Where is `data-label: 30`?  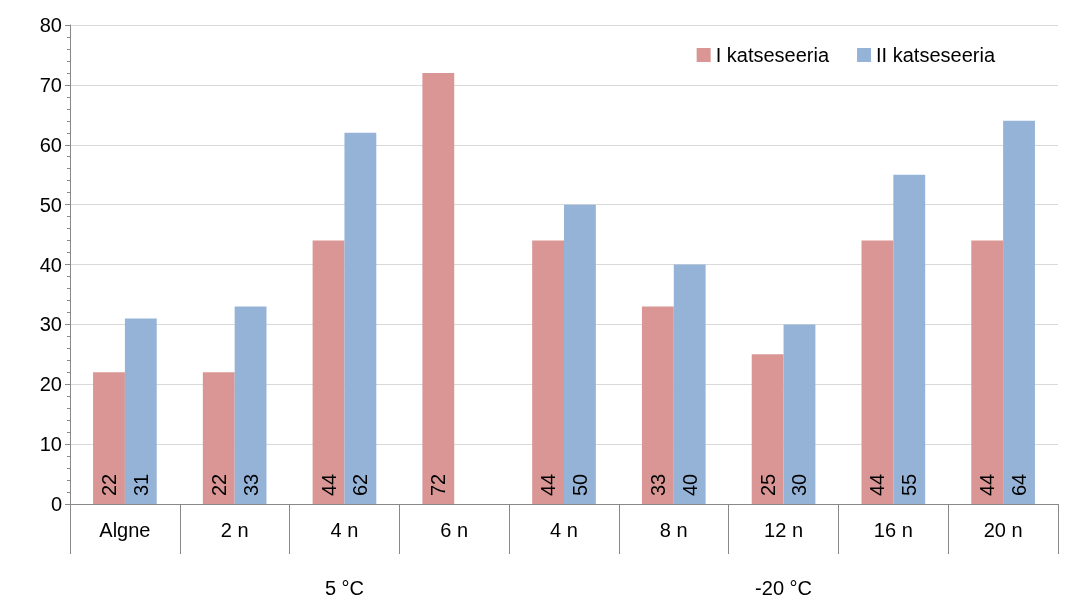 data-label: 30 is located at coordinates (799, 484).